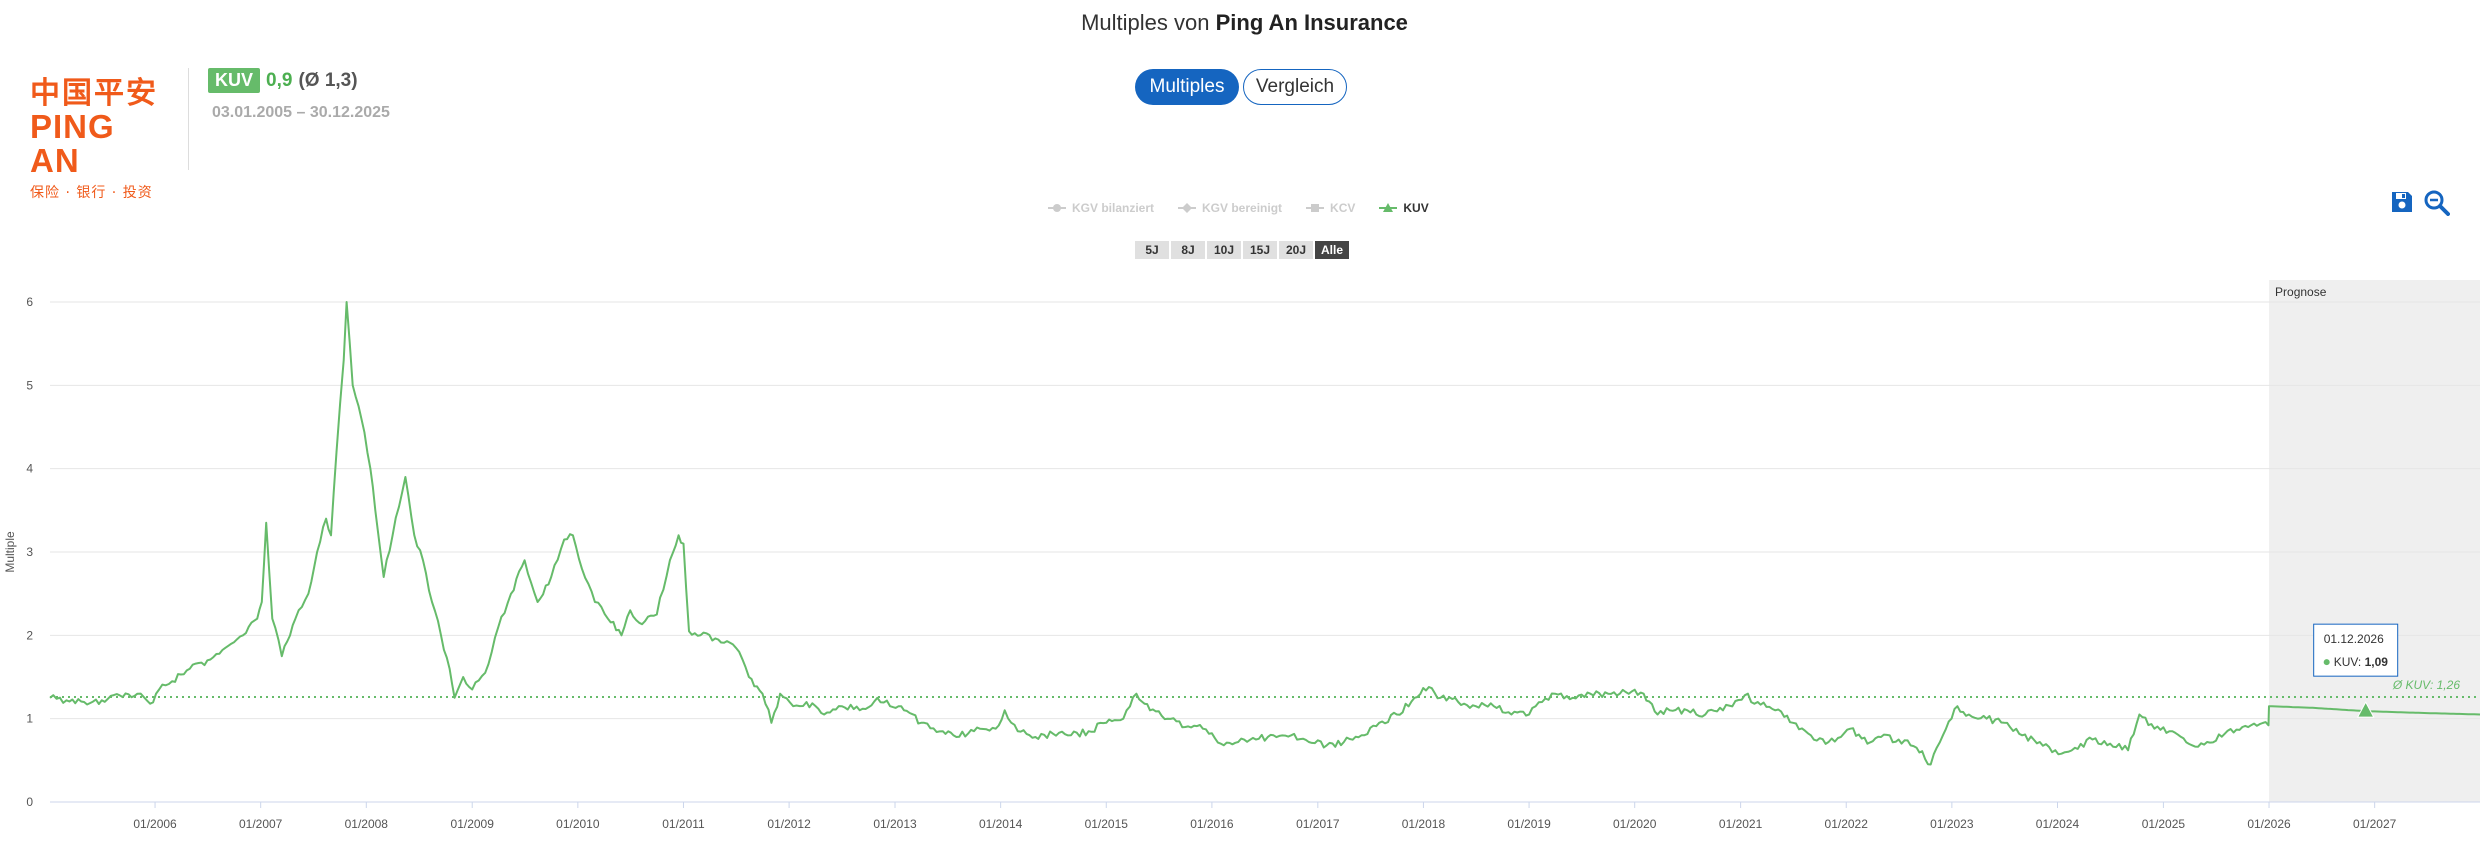 Image resolution: width=2489 pixels, height=845 pixels. Describe the element at coordinates (72, 143) in the screenshot. I see `logo-english: PING AN` at that location.